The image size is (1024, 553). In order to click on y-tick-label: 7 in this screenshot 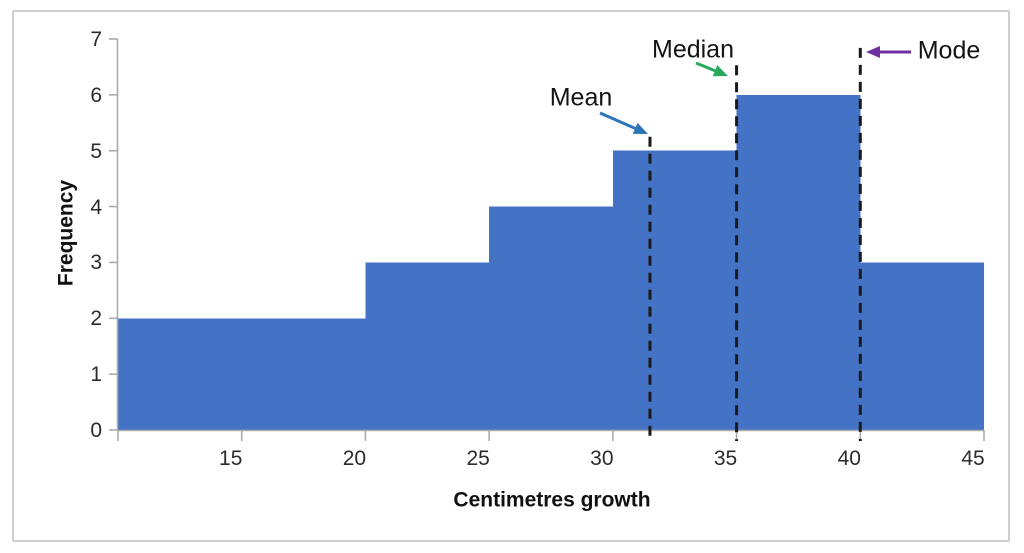, I will do `click(96, 39)`.